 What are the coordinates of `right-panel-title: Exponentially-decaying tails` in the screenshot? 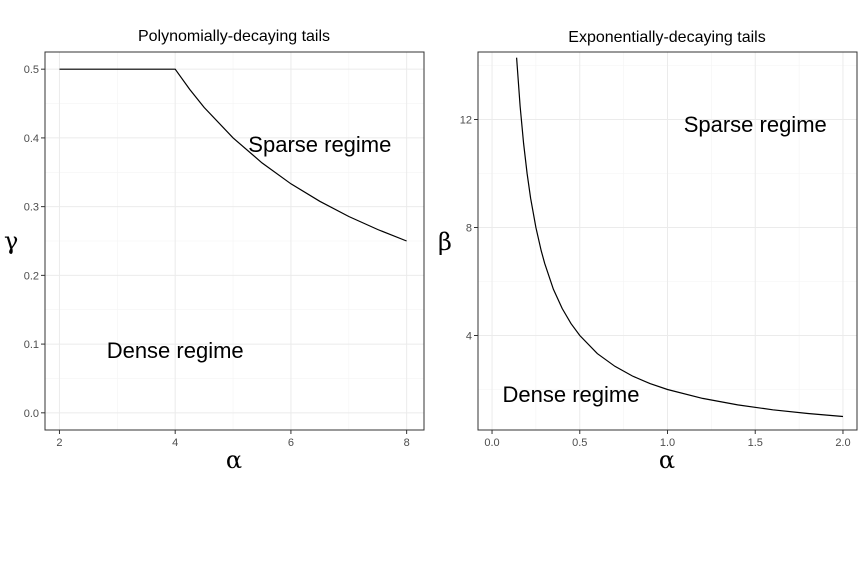 It's located at (666, 37).